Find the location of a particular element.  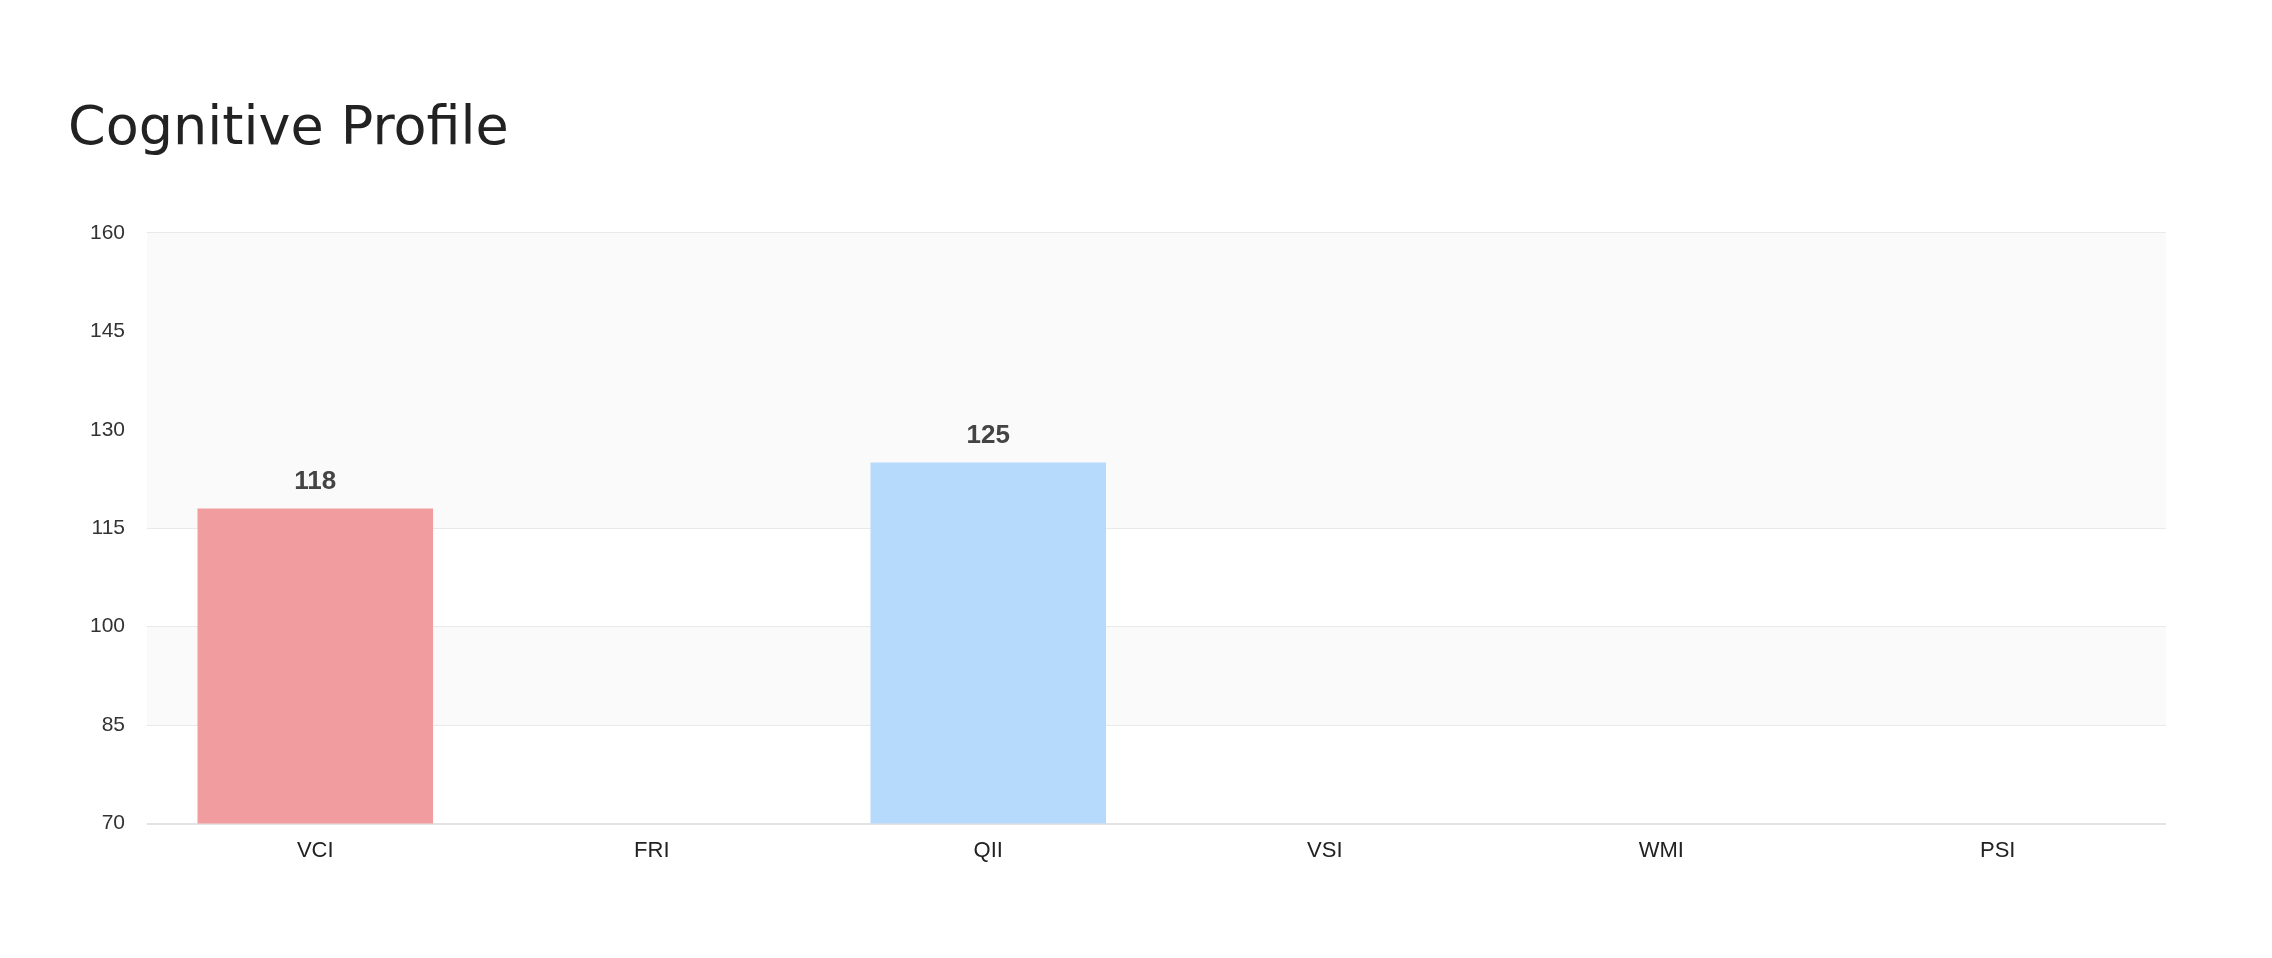

y-tick-label: 130 is located at coordinates (107, 428).